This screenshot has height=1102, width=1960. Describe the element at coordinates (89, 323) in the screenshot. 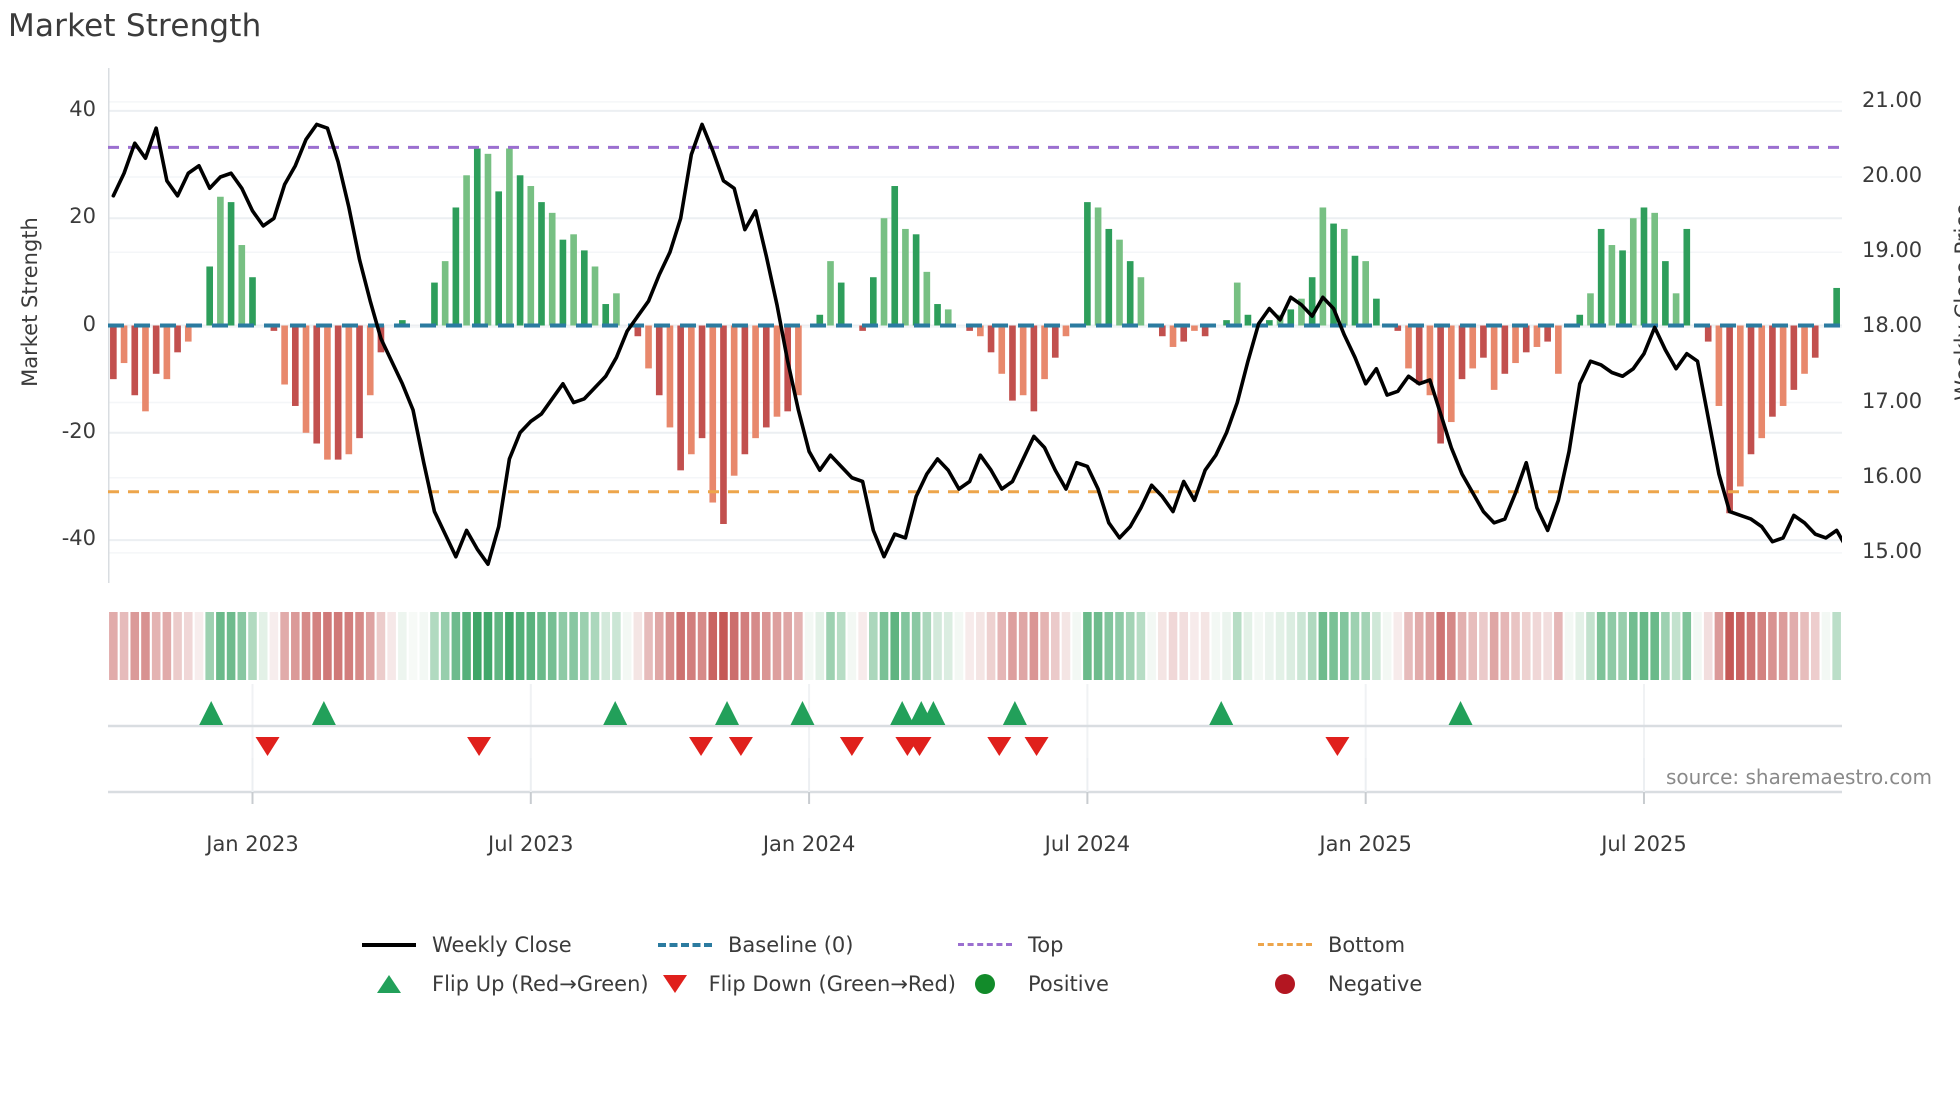

I see `y-tick-left: 0` at that location.